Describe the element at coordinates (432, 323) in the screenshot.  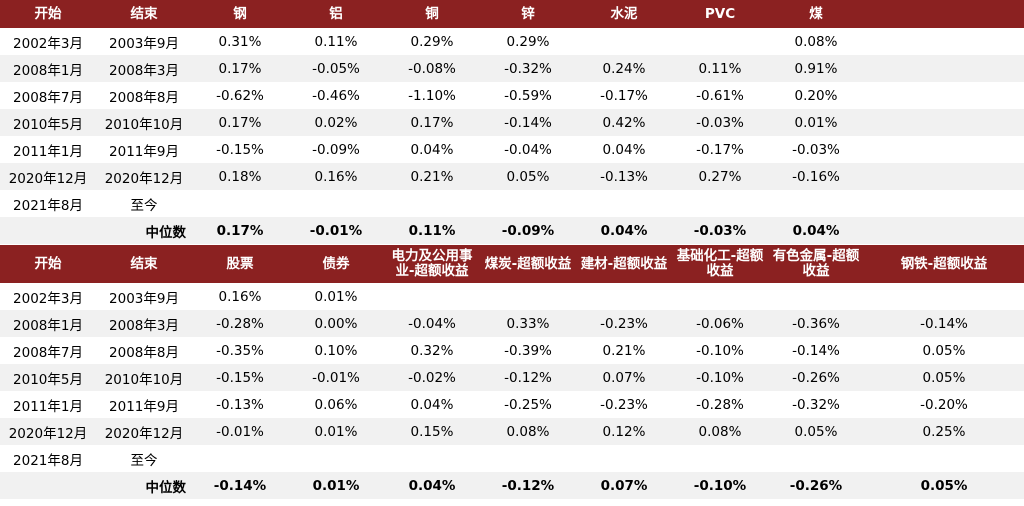
I see `value-cell: -0.04%` at that location.